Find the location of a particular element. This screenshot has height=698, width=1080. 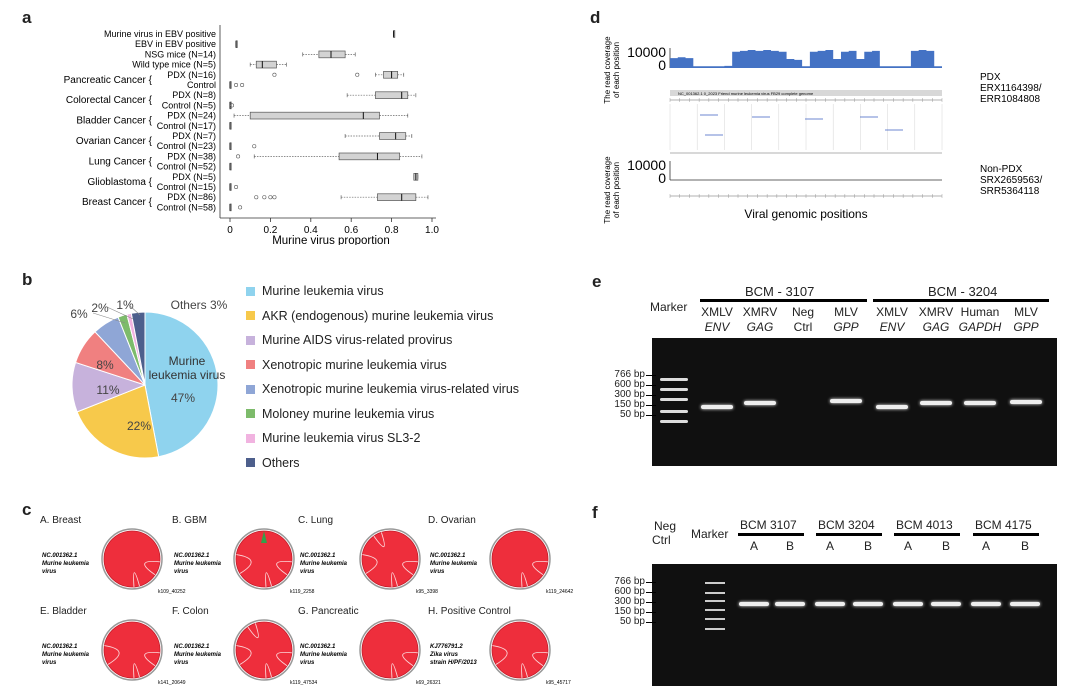

box-row: Ovarian Cancer {PDX (N=7) is located at coordinates (244, 139).